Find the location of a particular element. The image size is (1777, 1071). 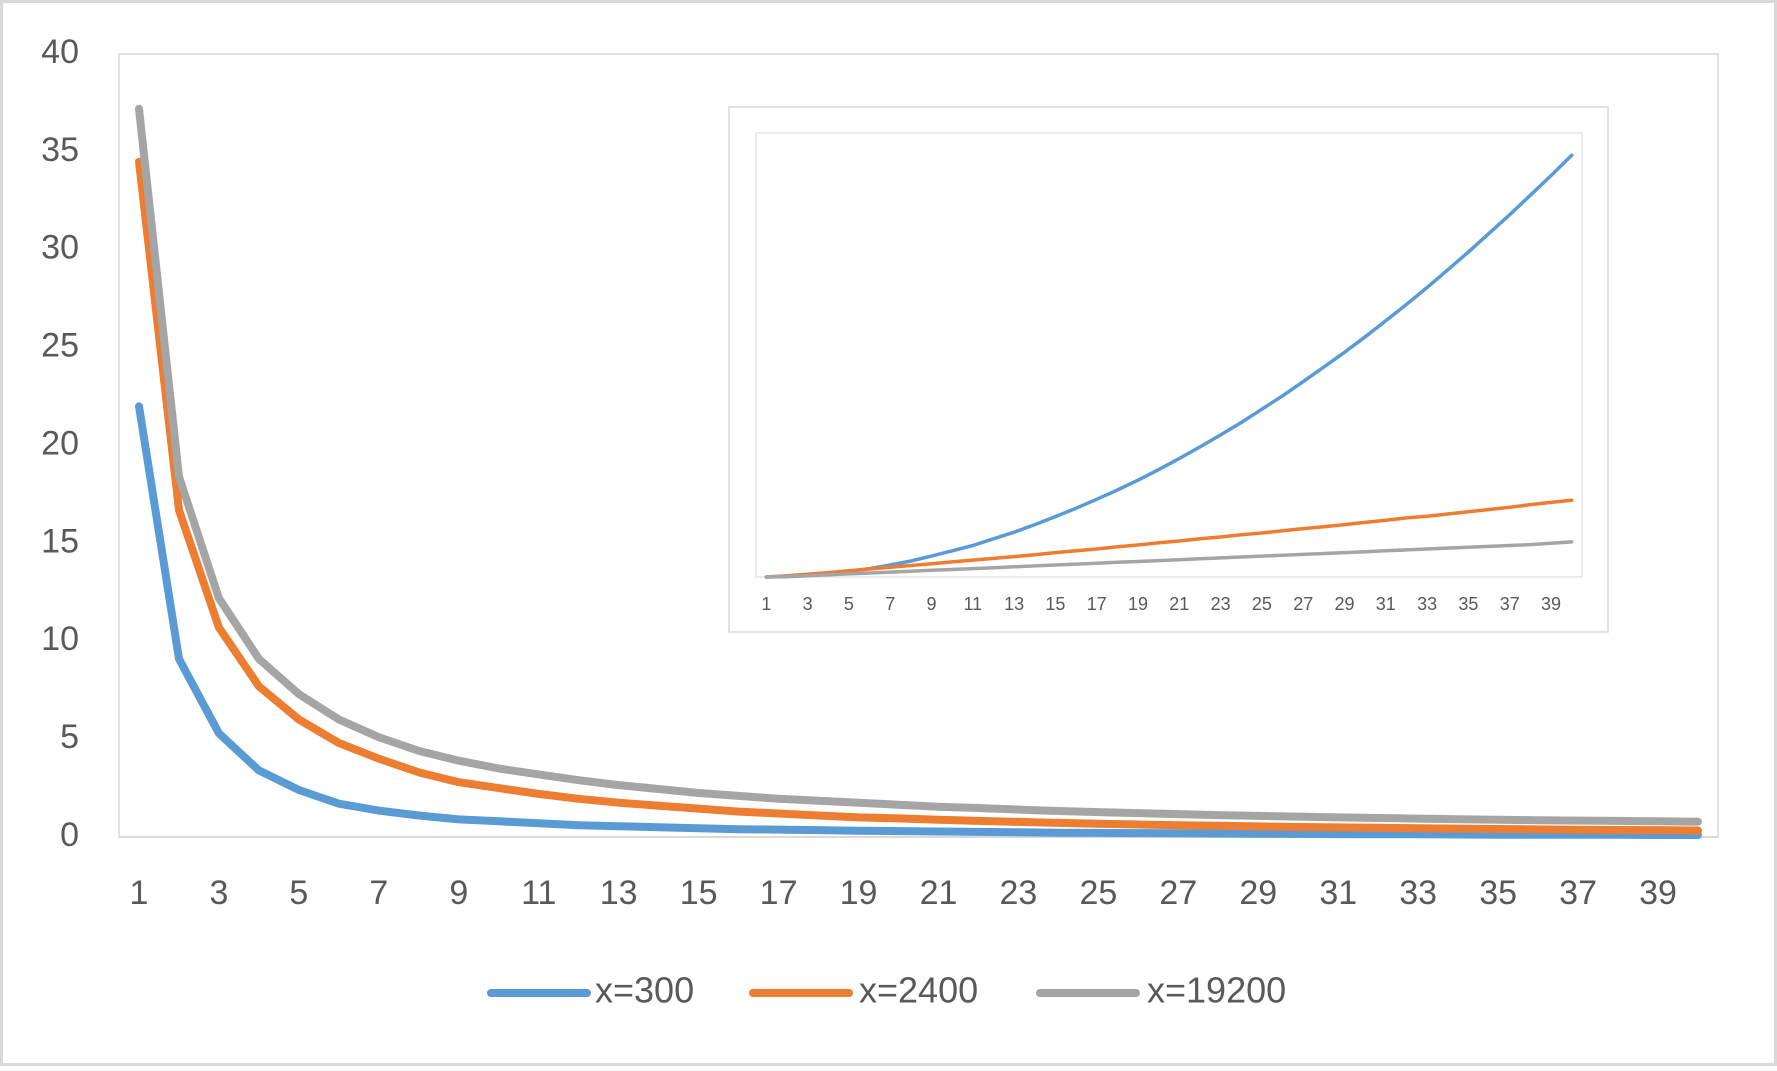

y-tick-label: 35 is located at coordinates (60, 150).